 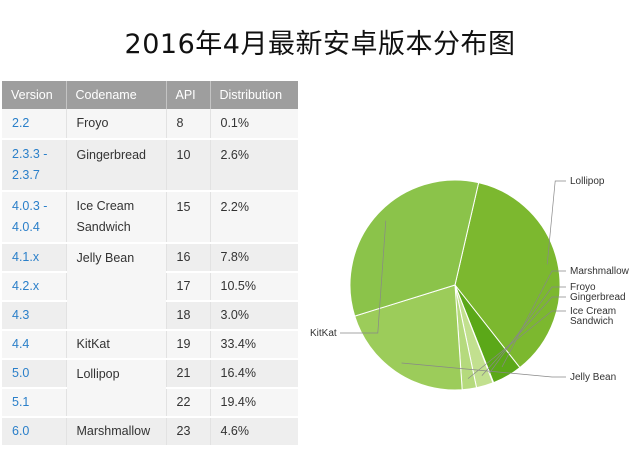 I want to click on api-cell: 15, so click(x=188, y=217).